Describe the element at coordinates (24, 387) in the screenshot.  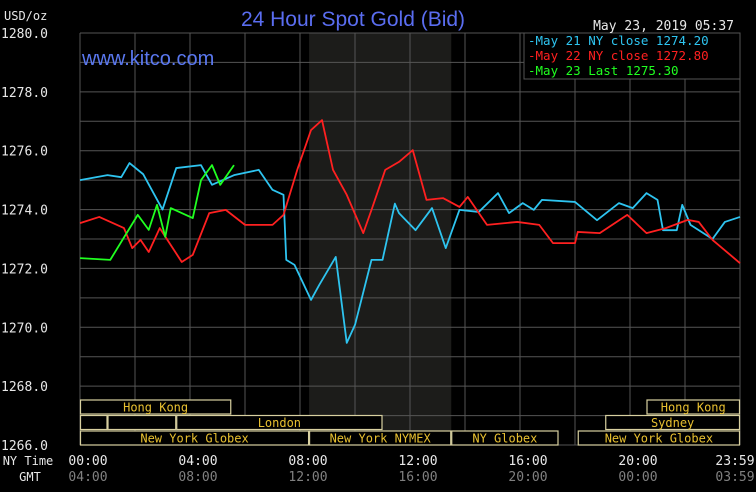
I see `y-tick-label: 1268.0` at that location.